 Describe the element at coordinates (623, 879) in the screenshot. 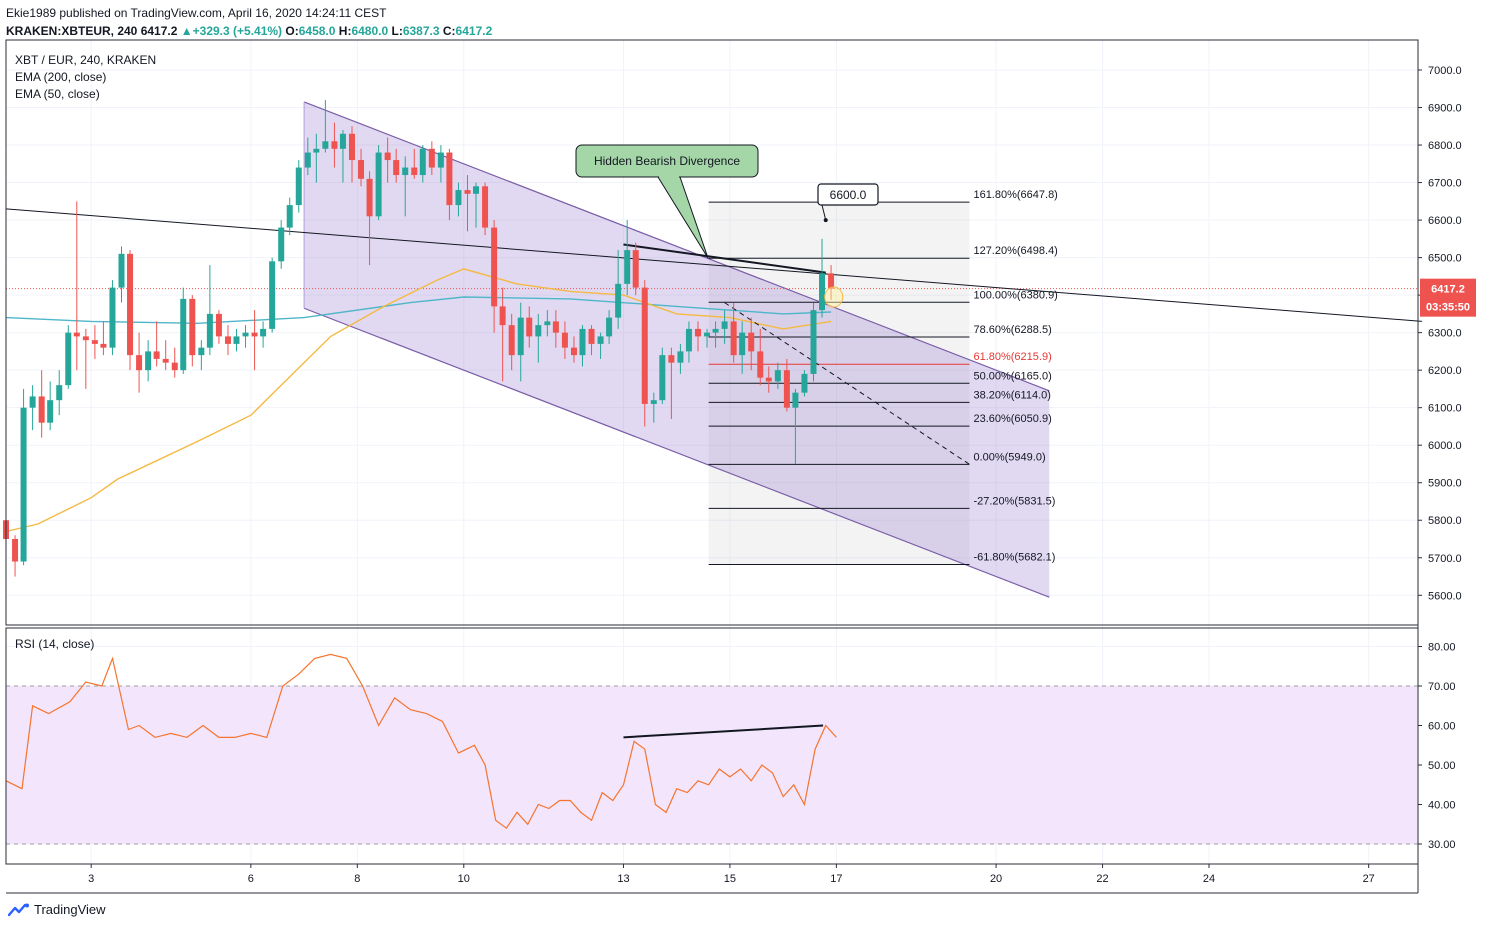

I see `x-tick-label: 13` at that location.